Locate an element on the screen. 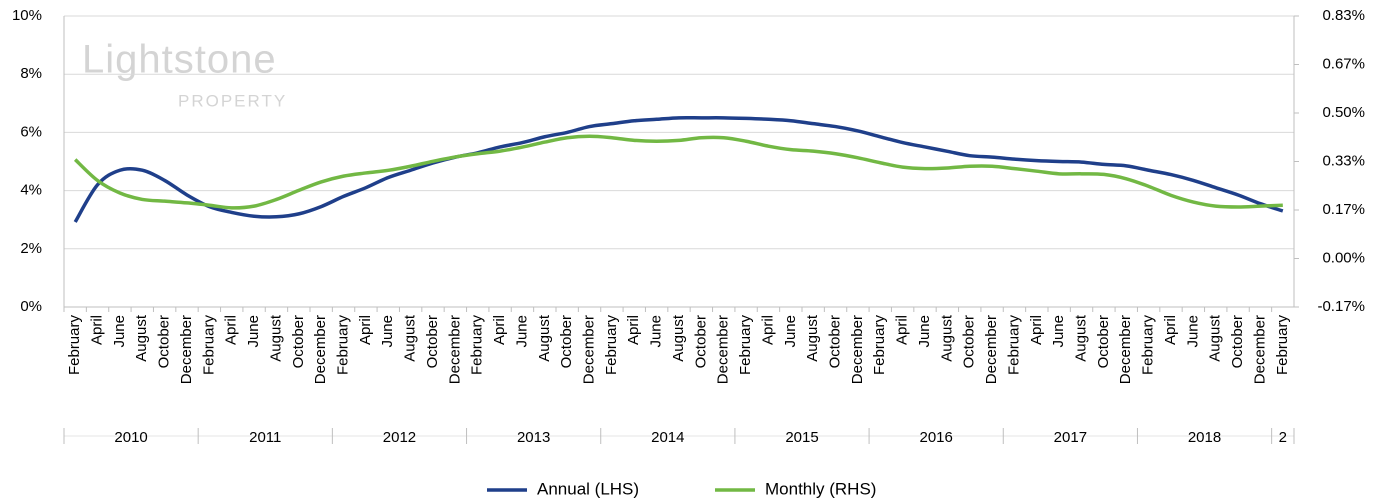 This screenshot has width=1383, height=503. x-group-label: 2011 is located at coordinates (265, 437).